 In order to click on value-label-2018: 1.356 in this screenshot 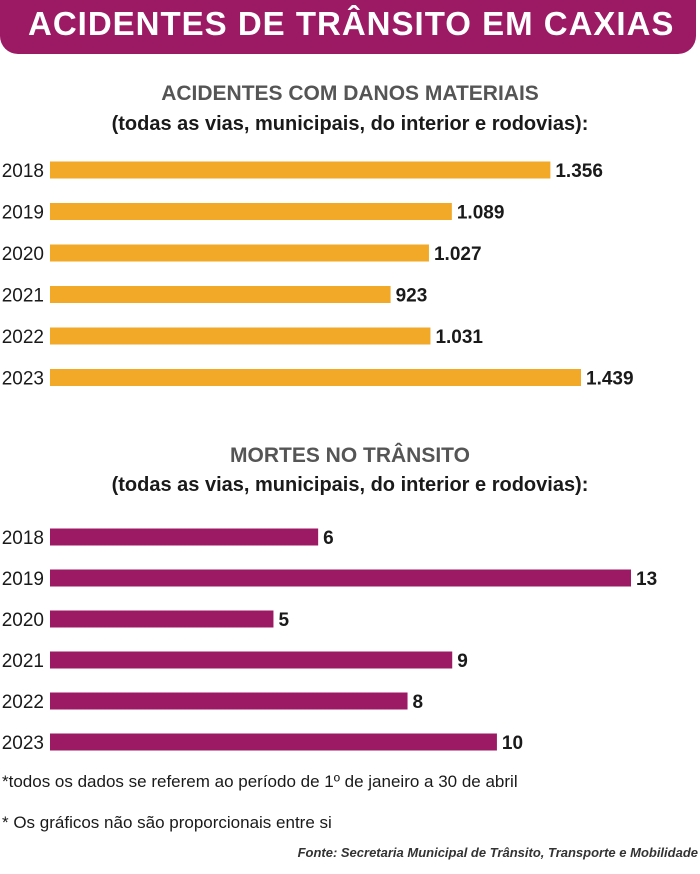, I will do `click(579, 171)`.